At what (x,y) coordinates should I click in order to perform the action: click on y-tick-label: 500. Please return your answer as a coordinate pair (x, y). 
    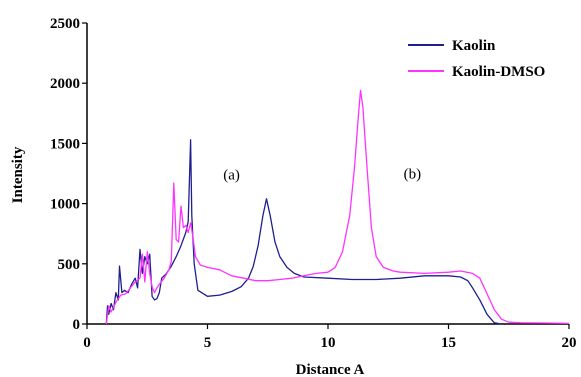
    Looking at the image, I should click on (69, 265).